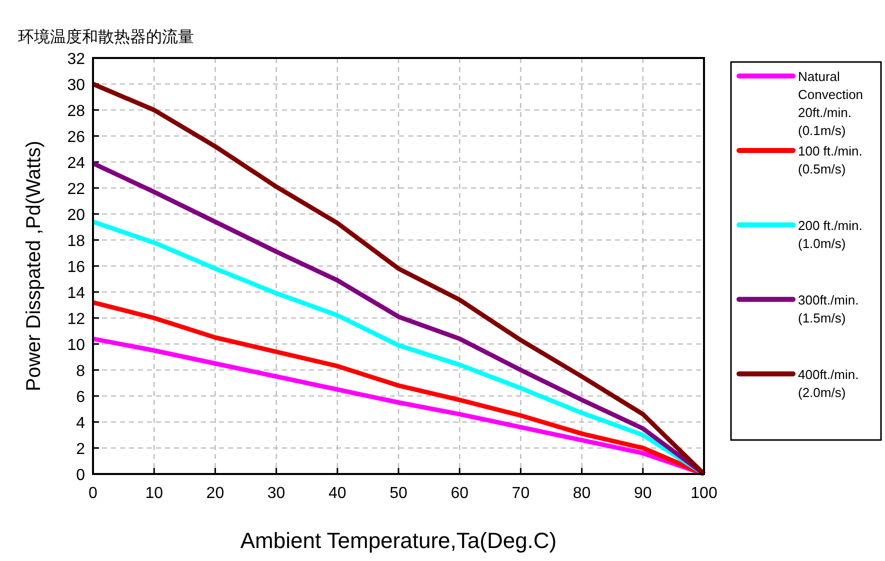 Image resolution: width=885 pixels, height=561 pixels. Describe the element at coordinates (93, 493) in the screenshot. I see `x-tick-label: 0` at that location.